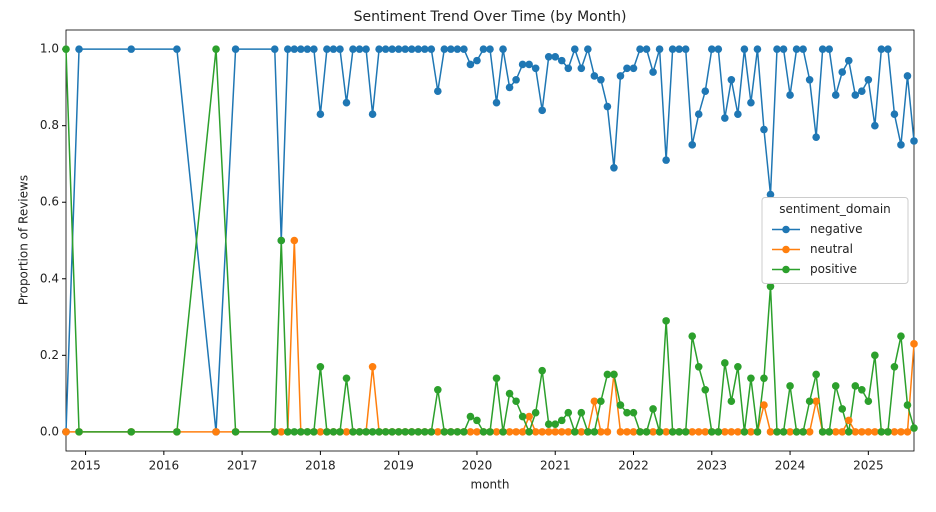 Image resolution: width=936 pixels, height=512 pixels. What do you see at coordinates (49, 278) in the screenshot?
I see `y-tick-label: 0.4` at bounding box center [49, 278].